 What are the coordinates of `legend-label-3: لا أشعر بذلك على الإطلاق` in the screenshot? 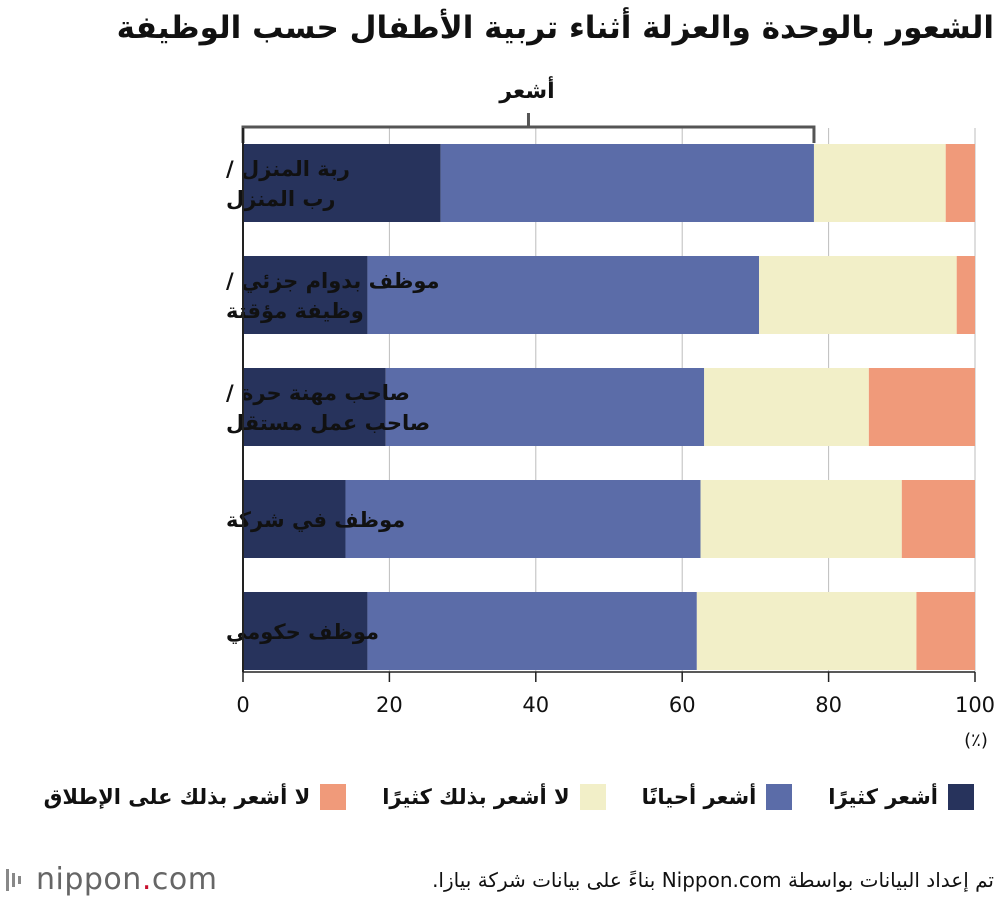 It's located at (177, 797).